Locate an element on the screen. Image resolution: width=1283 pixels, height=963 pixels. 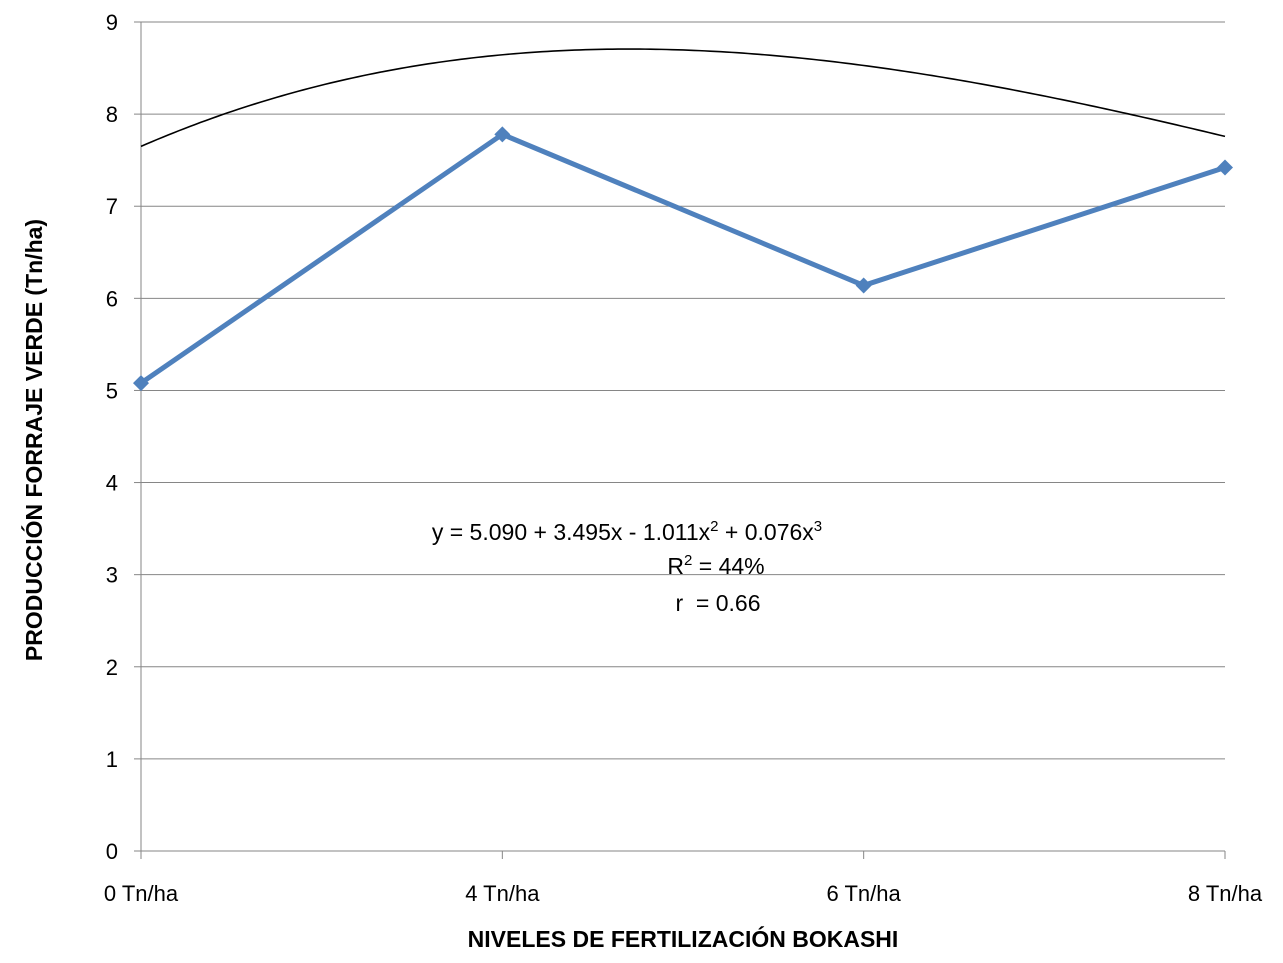
y-tick-label: 3 is located at coordinates (112, 575).